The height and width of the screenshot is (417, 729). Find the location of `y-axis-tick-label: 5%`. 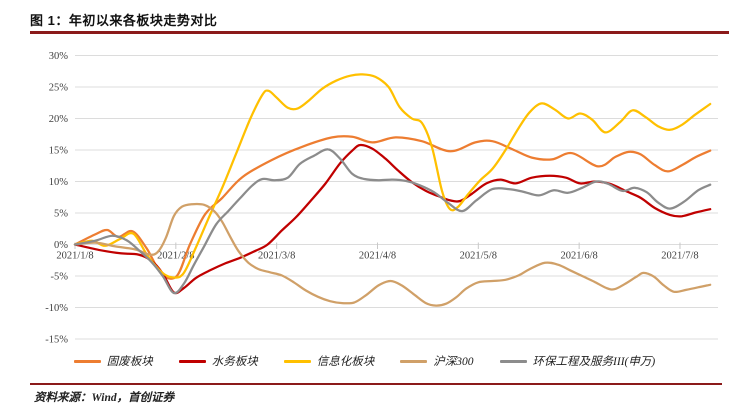

y-axis-tick-label: 5% is located at coordinates (61, 214).